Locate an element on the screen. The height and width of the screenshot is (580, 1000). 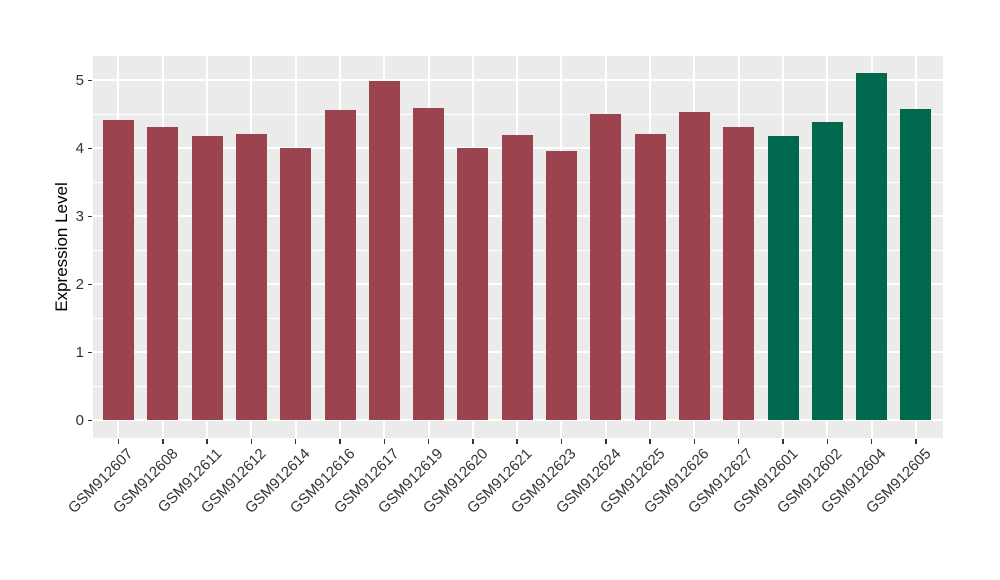
bar-GSM912611 is located at coordinates (207, 278).